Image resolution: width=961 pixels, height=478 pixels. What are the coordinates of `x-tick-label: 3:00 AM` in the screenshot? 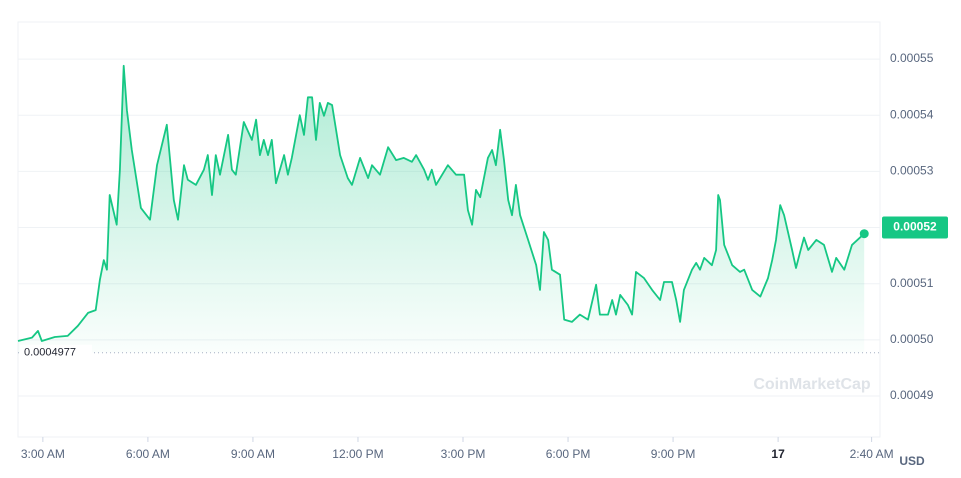 It's located at (43, 454).